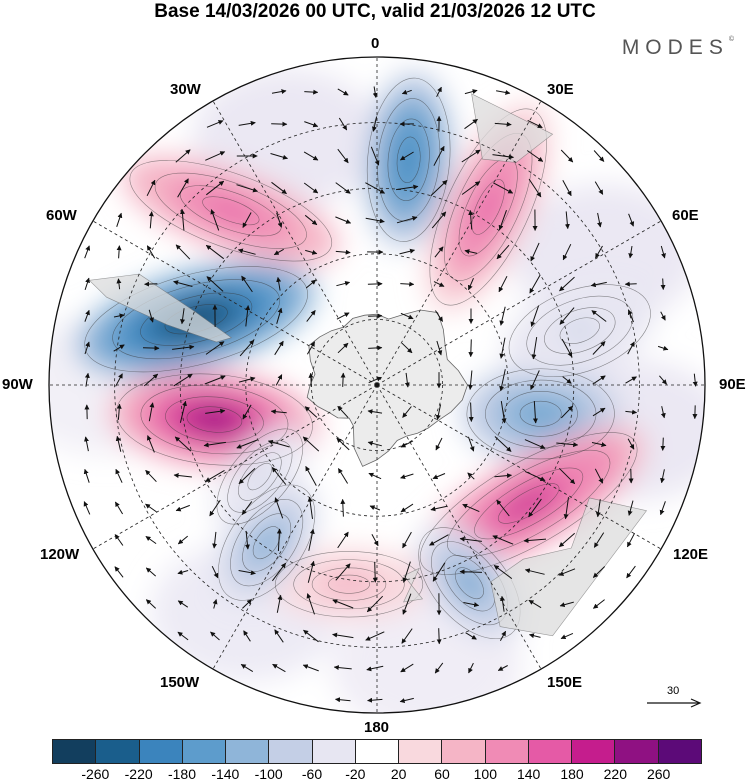 This screenshot has width=750, height=783. What do you see at coordinates (60, 554) in the screenshot?
I see `lon-label-120w: 120W` at bounding box center [60, 554].